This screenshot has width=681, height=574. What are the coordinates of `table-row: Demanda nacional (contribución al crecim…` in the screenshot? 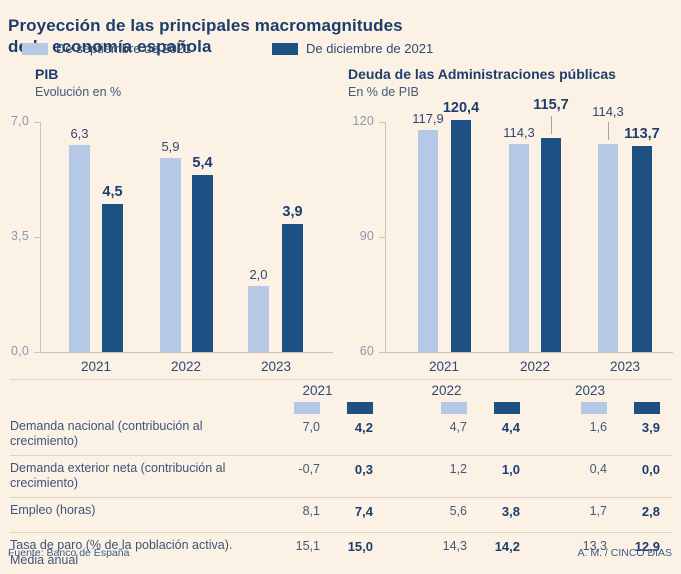 It's located at (341, 434).